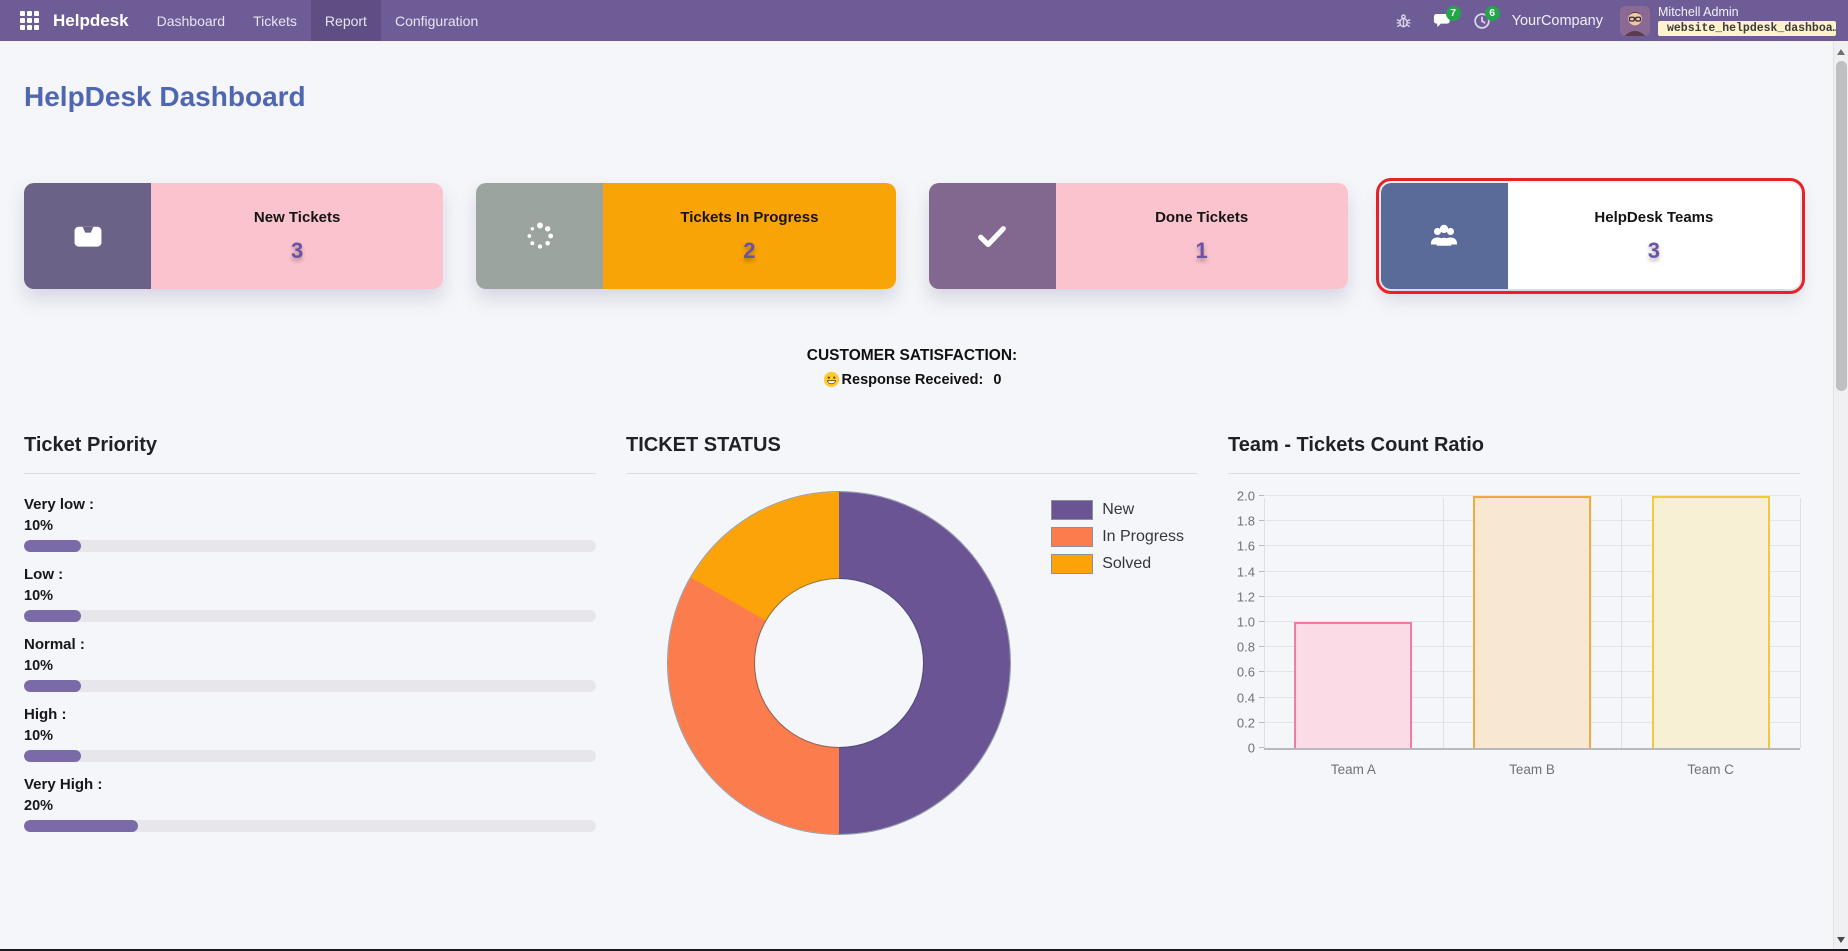 The width and height of the screenshot is (1848, 951). What do you see at coordinates (1492, 13) in the screenshot?
I see `activities-badge: 6` at bounding box center [1492, 13].